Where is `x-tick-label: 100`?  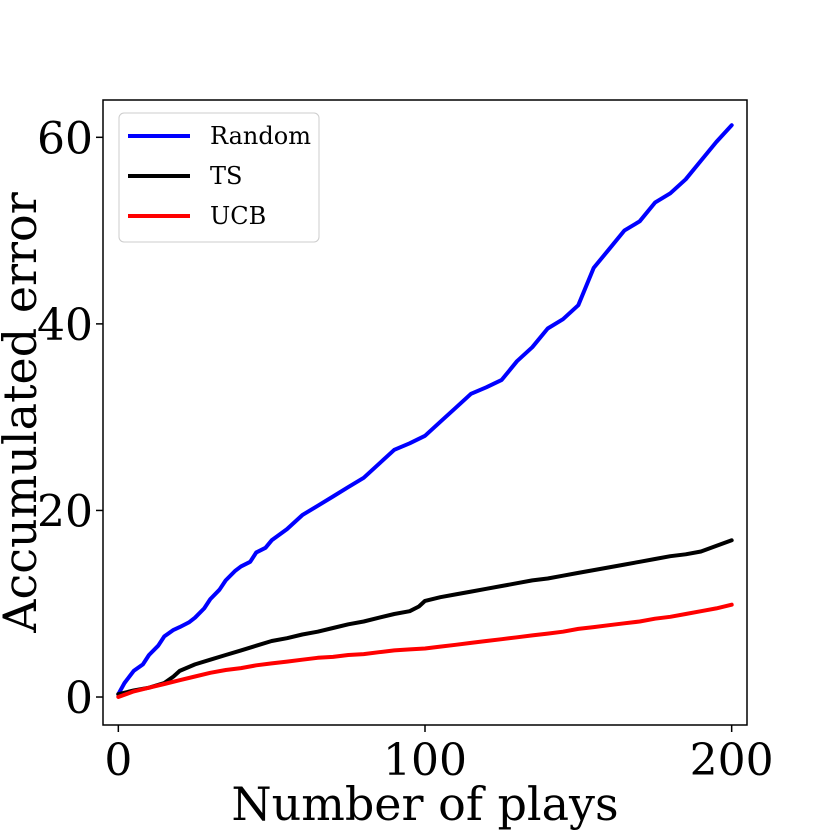 x-tick-label: 100 is located at coordinates (425, 760).